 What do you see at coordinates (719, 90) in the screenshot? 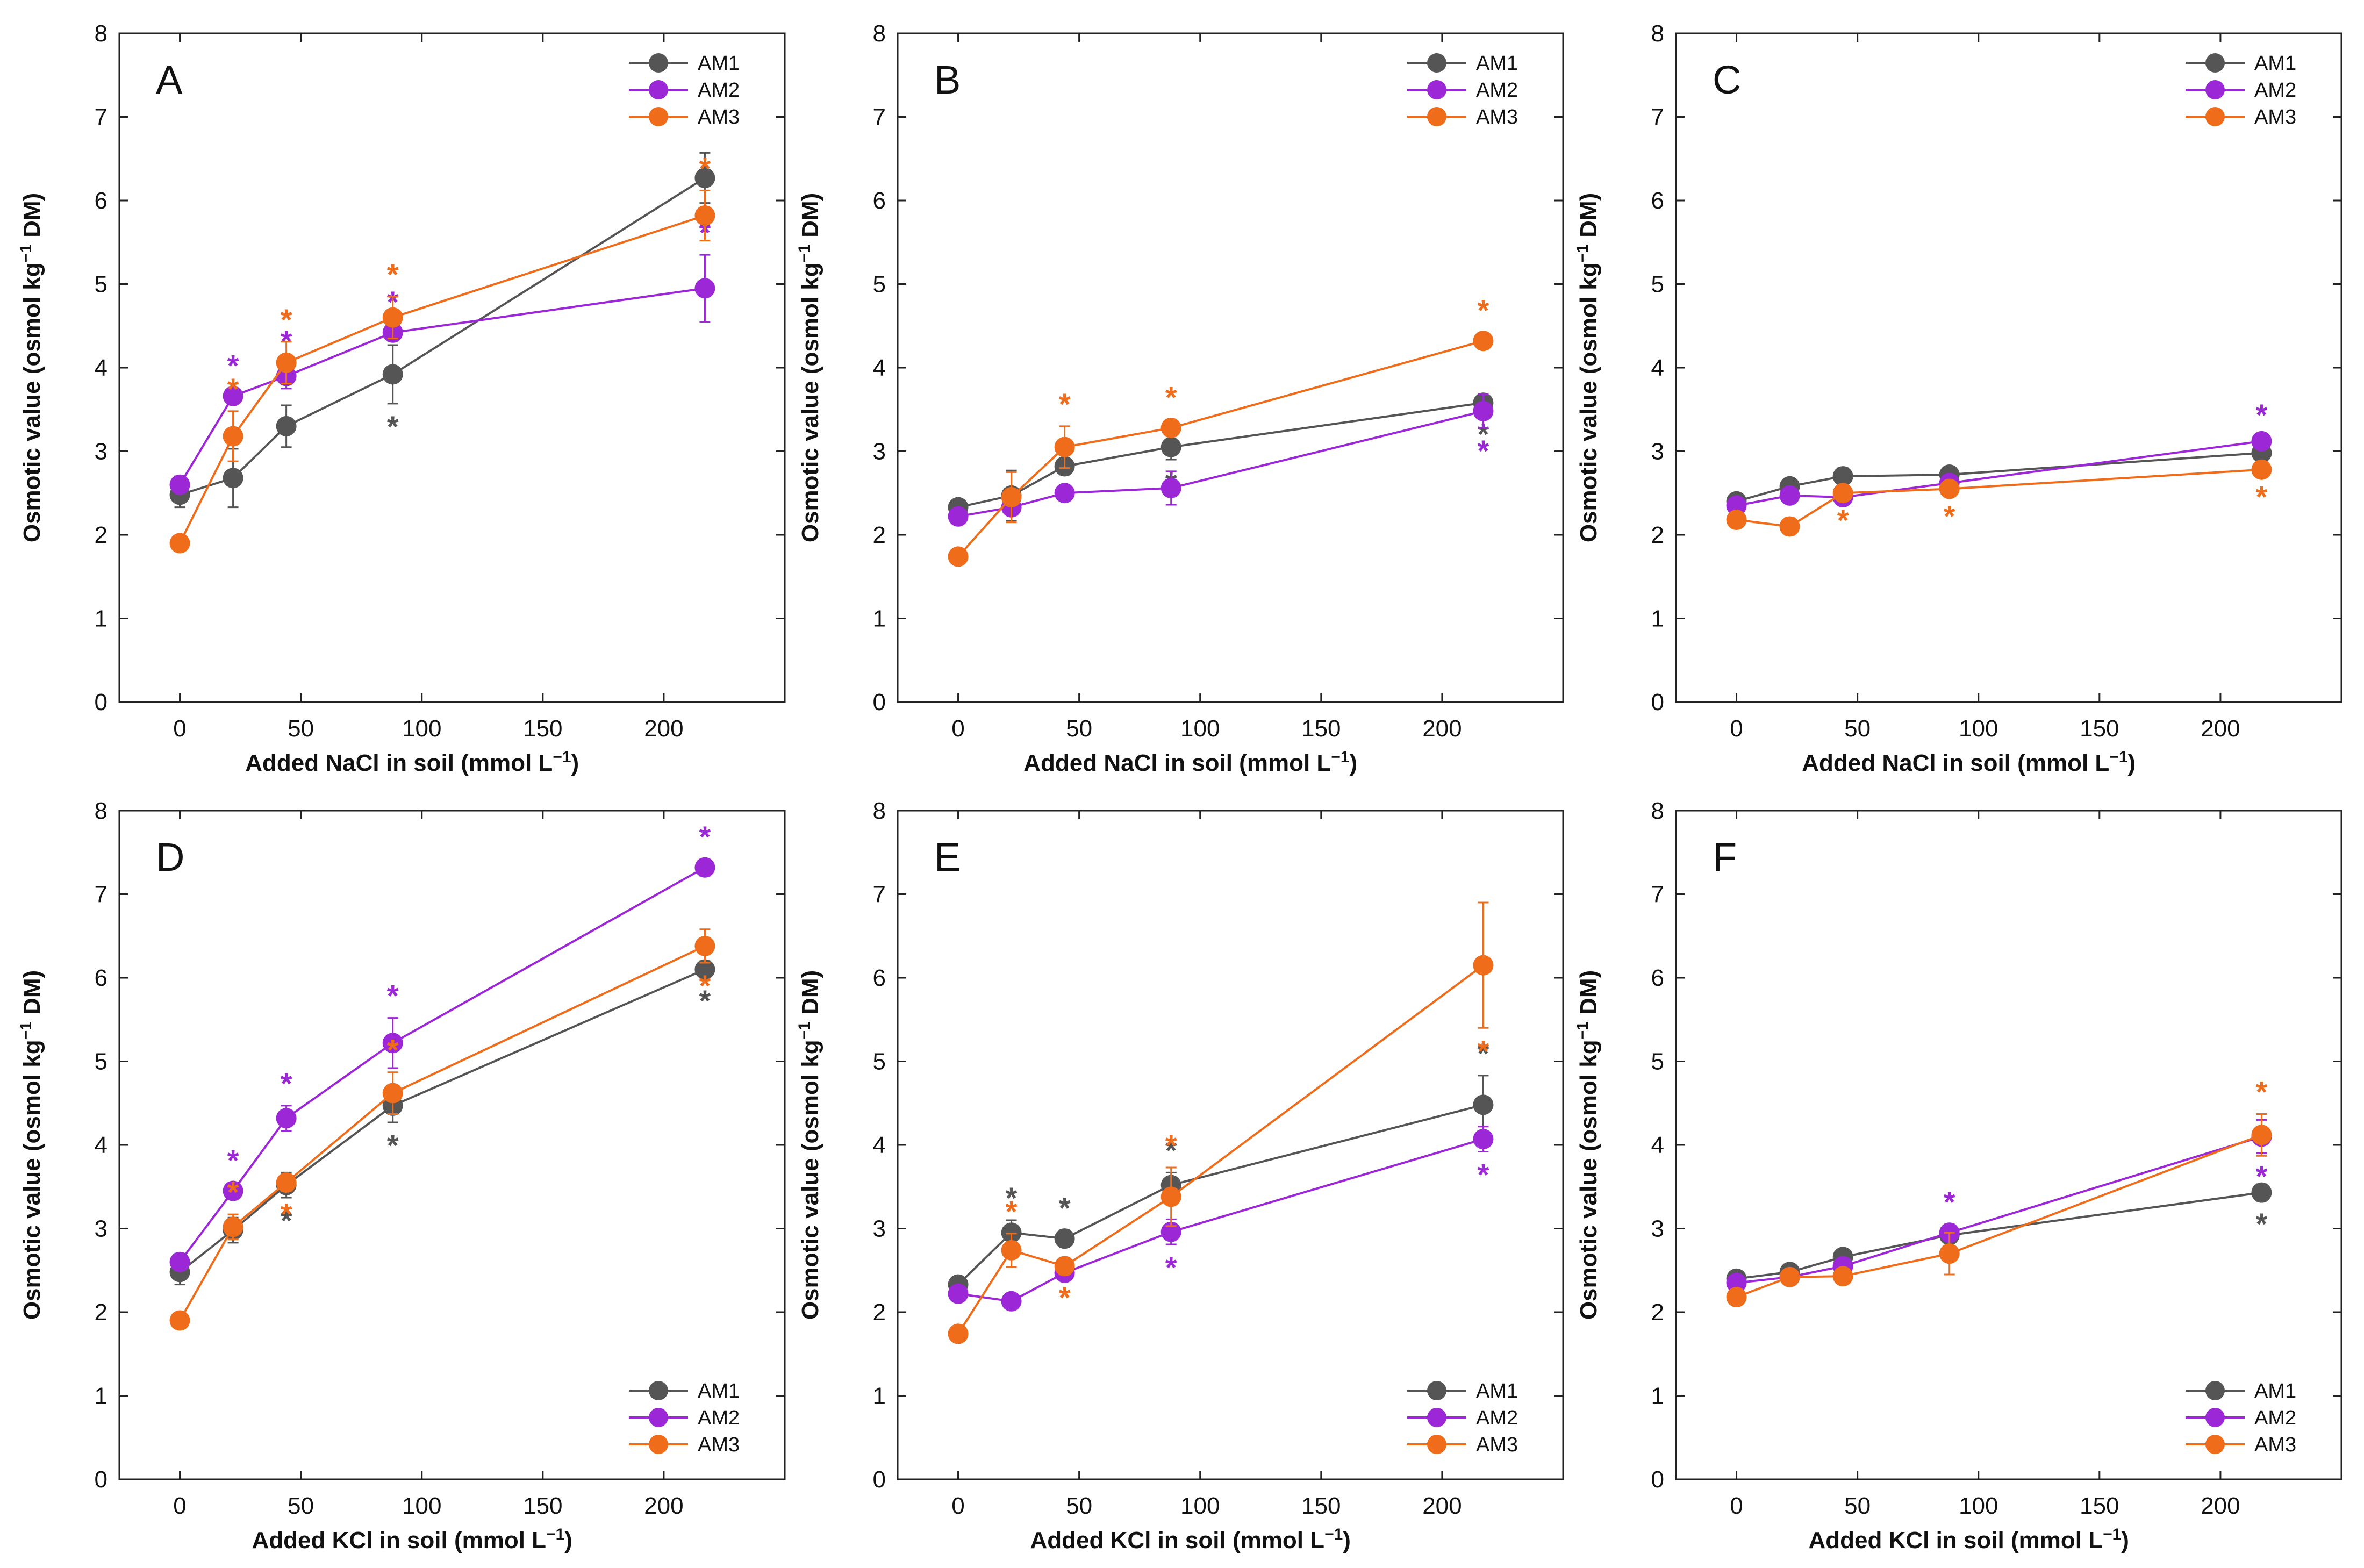
I see `legend-label: AM2` at bounding box center [719, 90].